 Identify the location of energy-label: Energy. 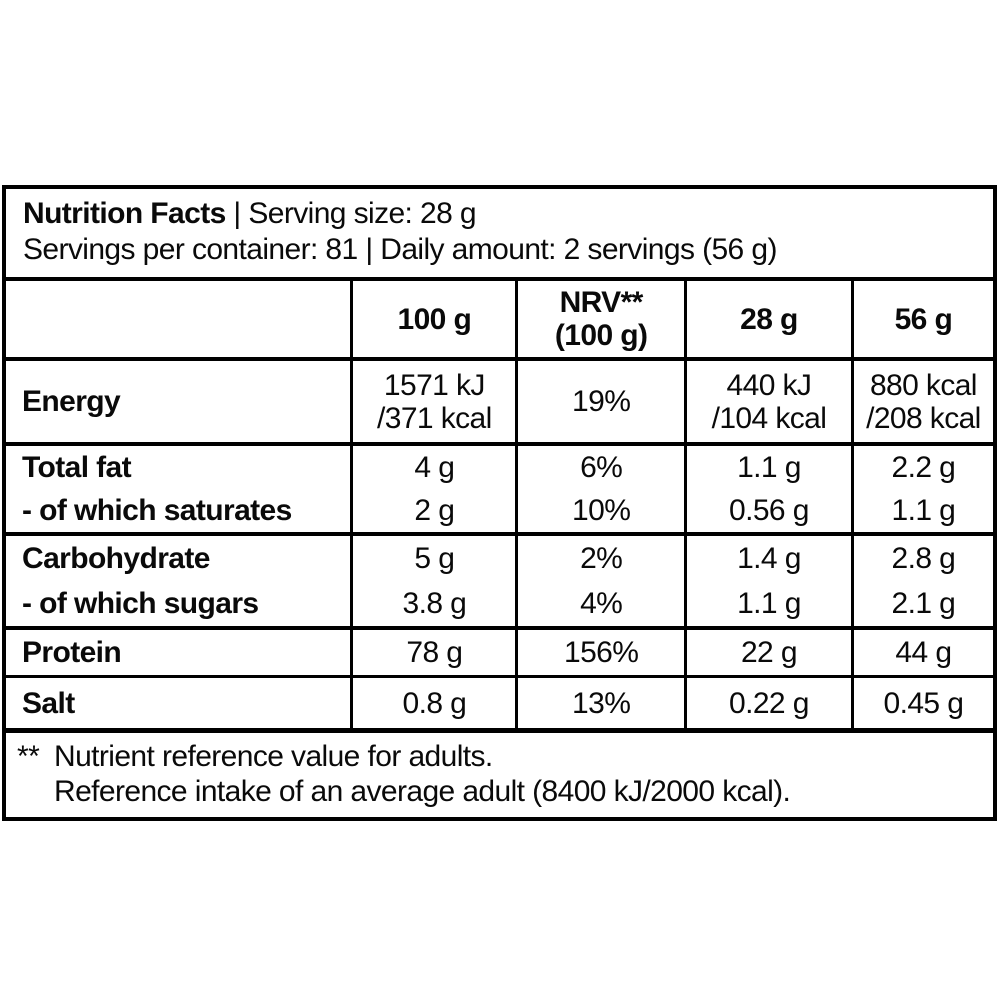
(71, 401).